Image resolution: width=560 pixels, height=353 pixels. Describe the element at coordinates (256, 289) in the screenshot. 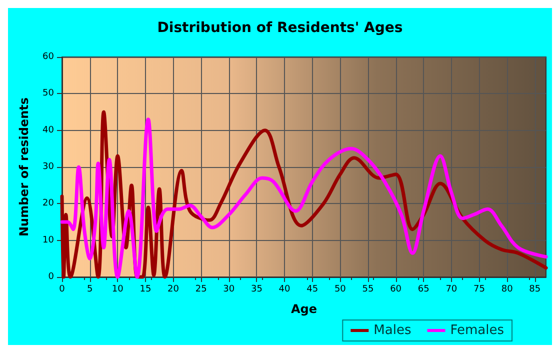

I see `x-tick-label: 35` at that location.